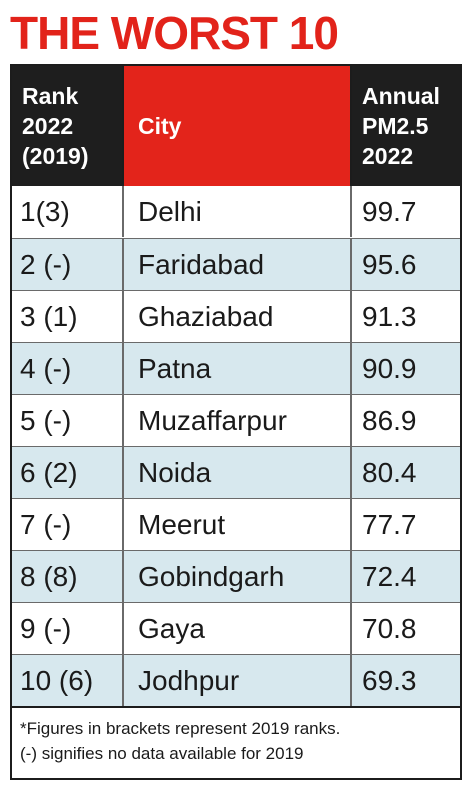 This screenshot has width=474, height=786. I want to click on table-row: 1(3) Delhi 99.7, so click(236, 212).